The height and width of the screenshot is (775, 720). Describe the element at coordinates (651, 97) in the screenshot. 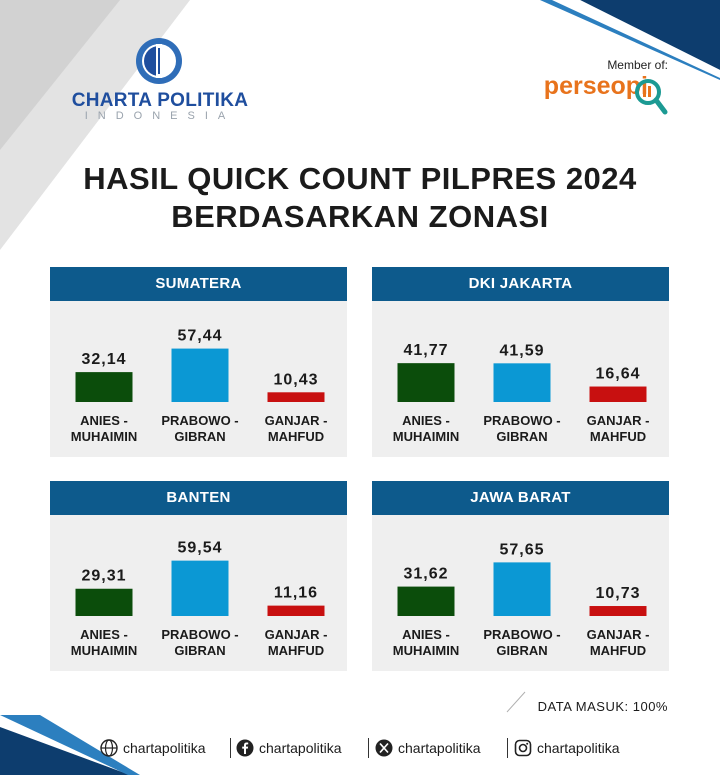

I see `magnifier-icon` at that location.